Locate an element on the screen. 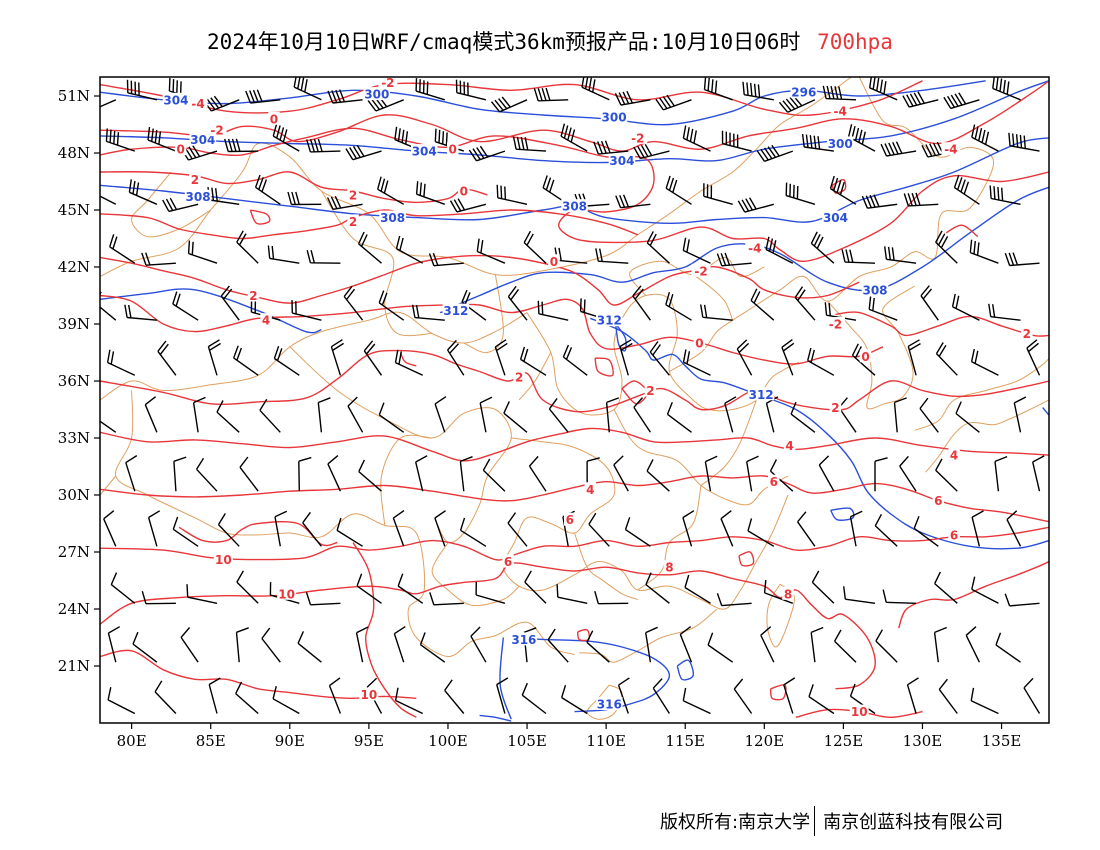 The width and height of the screenshot is (1100, 850). geopotential-contour-label: 316 is located at coordinates (523, 640).